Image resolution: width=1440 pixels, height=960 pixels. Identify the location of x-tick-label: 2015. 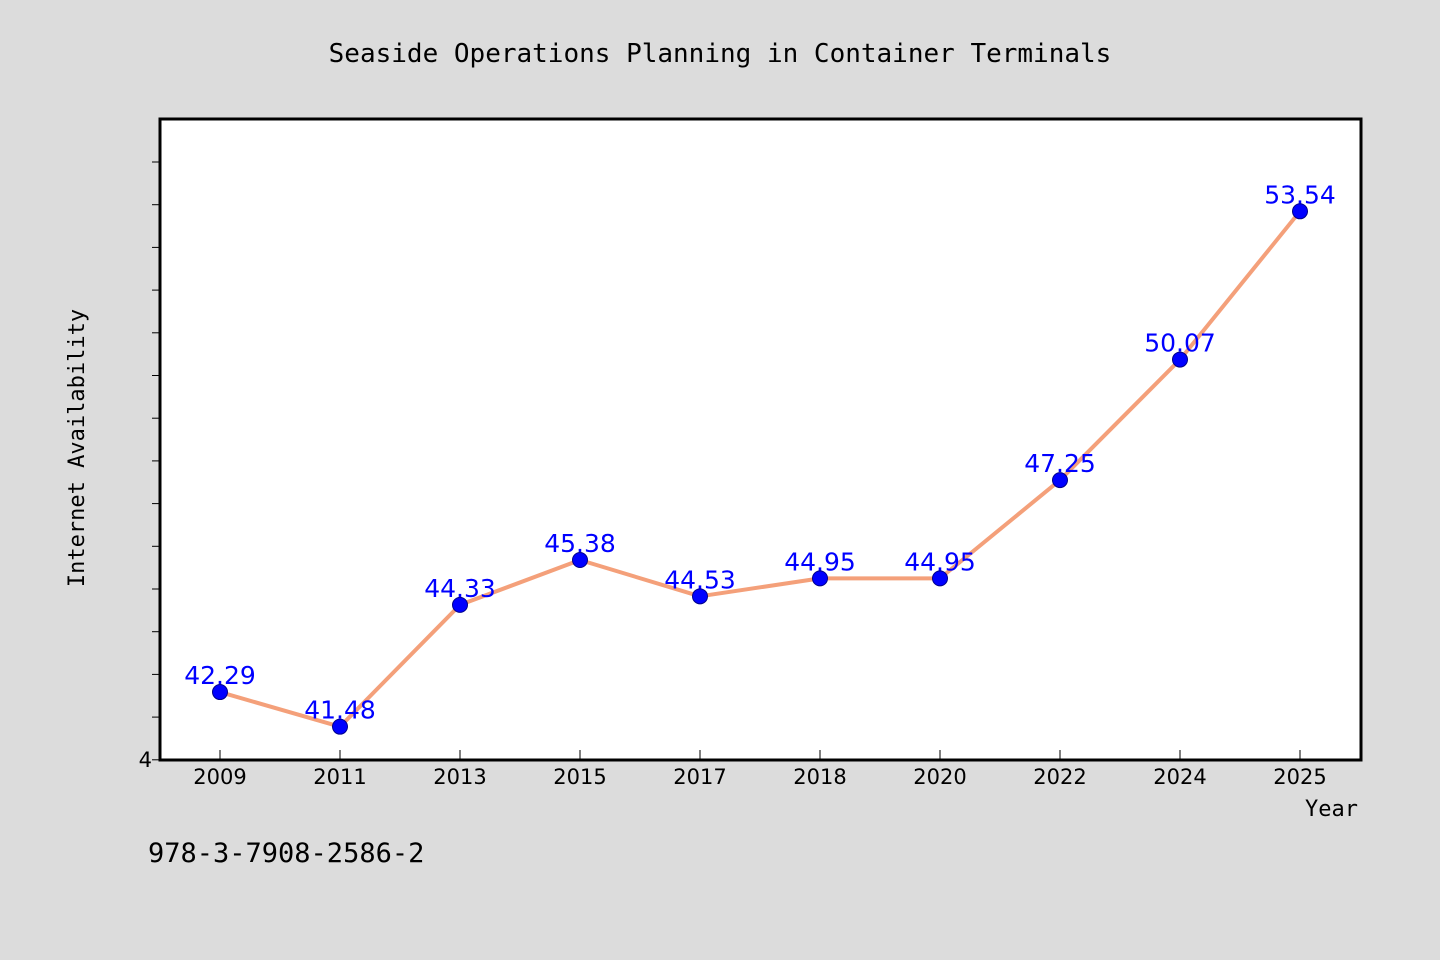
(579, 777).